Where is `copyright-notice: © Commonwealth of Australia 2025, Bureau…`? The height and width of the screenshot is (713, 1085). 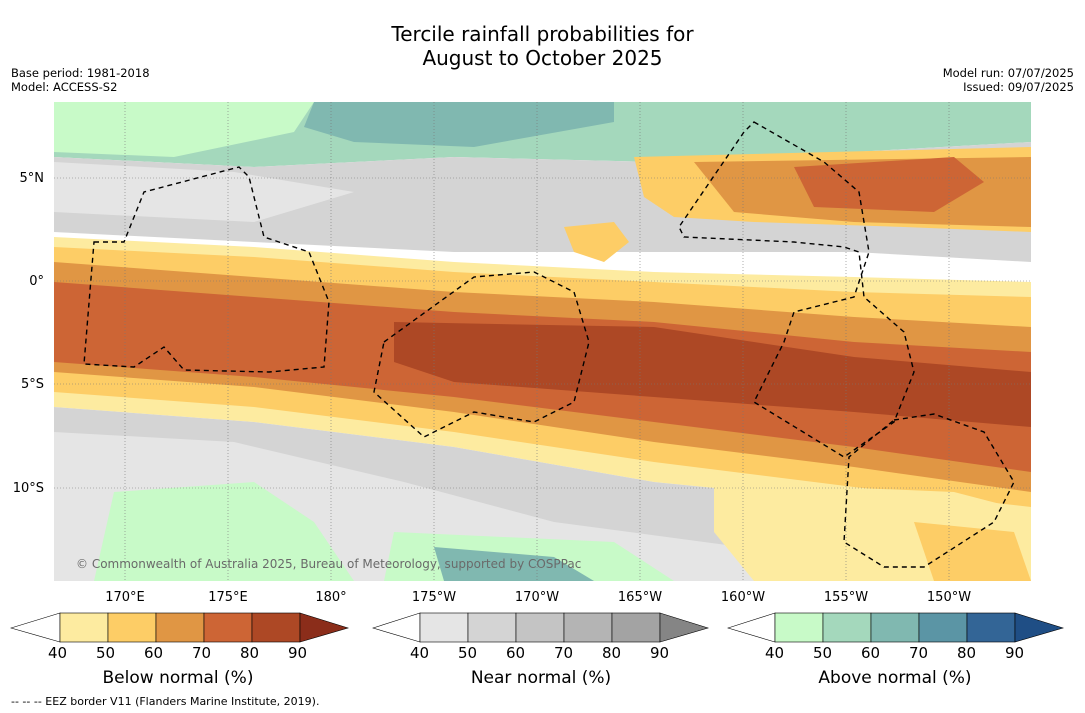 copyright-notice: © Commonwealth of Australia 2025, Bureau… is located at coordinates (328, 564).